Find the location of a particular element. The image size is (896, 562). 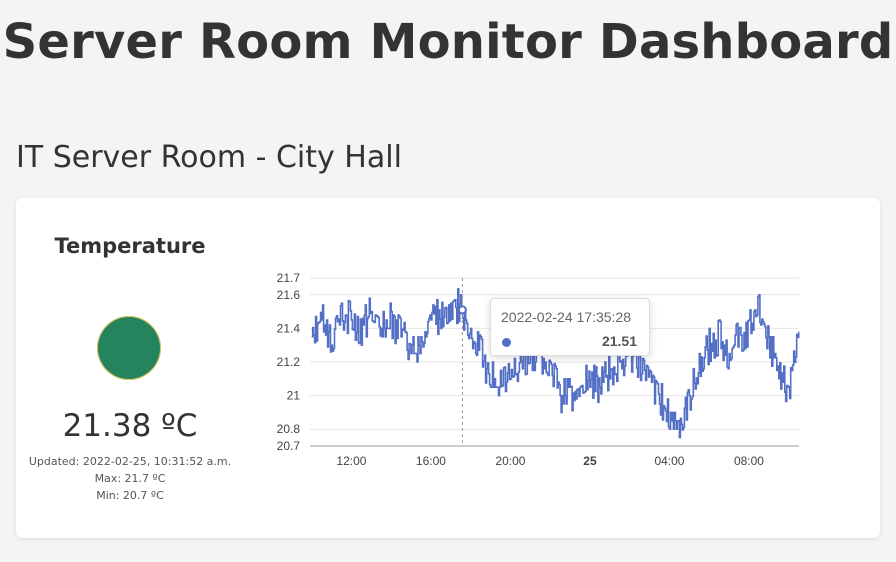

tooltip-value: 21.51 is located at coordinates (619, 341).